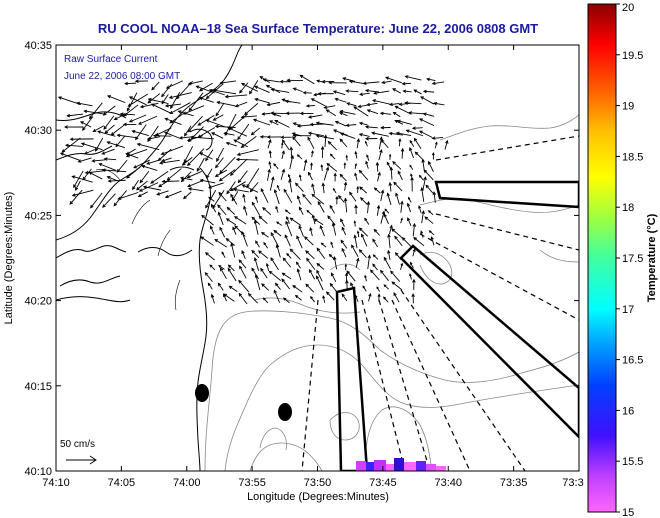  What do you see at coordinates (401, 464) in the screenshot?
I see `sst-patch` at bounding box center [401, 464].